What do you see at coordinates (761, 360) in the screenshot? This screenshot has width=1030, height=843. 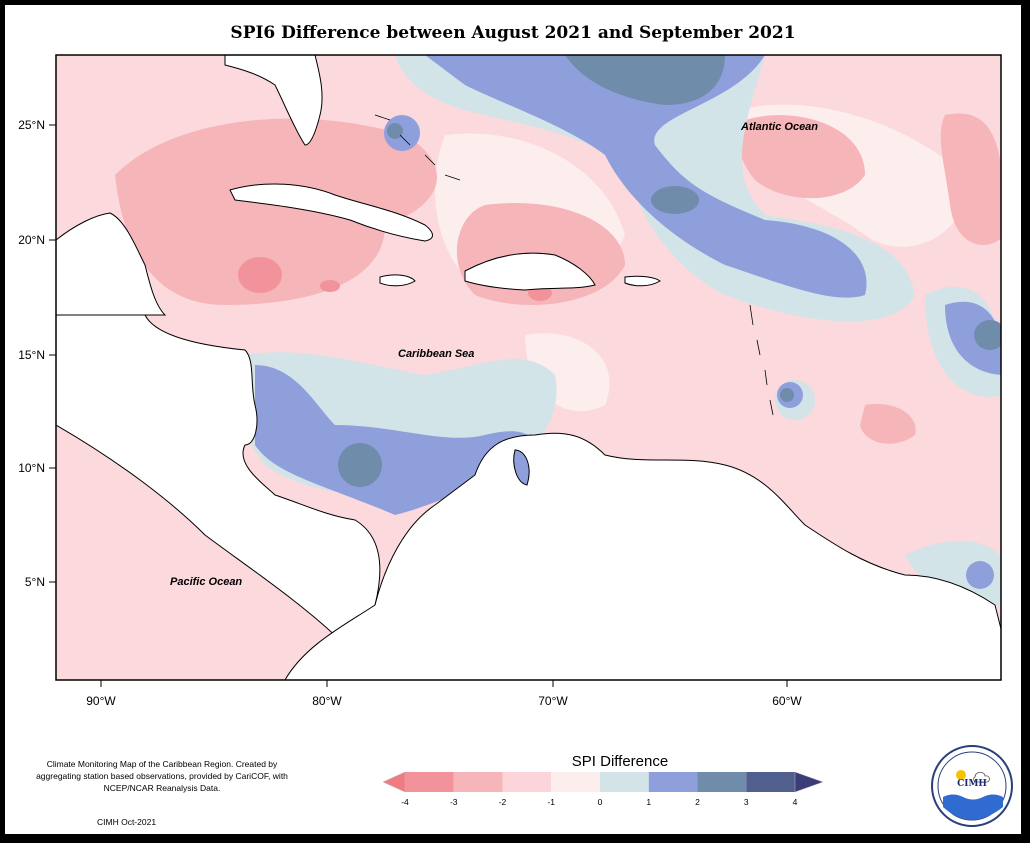 I see `islets-lesser-antilles` at bounding box center [761, 360].